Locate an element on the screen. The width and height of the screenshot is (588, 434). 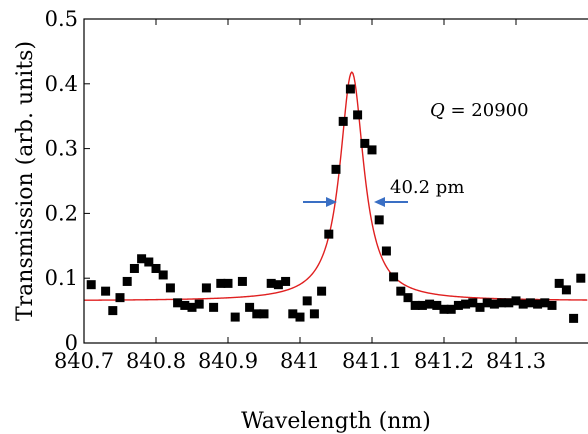
left-arrow-head is located at coordinates (331, 202).